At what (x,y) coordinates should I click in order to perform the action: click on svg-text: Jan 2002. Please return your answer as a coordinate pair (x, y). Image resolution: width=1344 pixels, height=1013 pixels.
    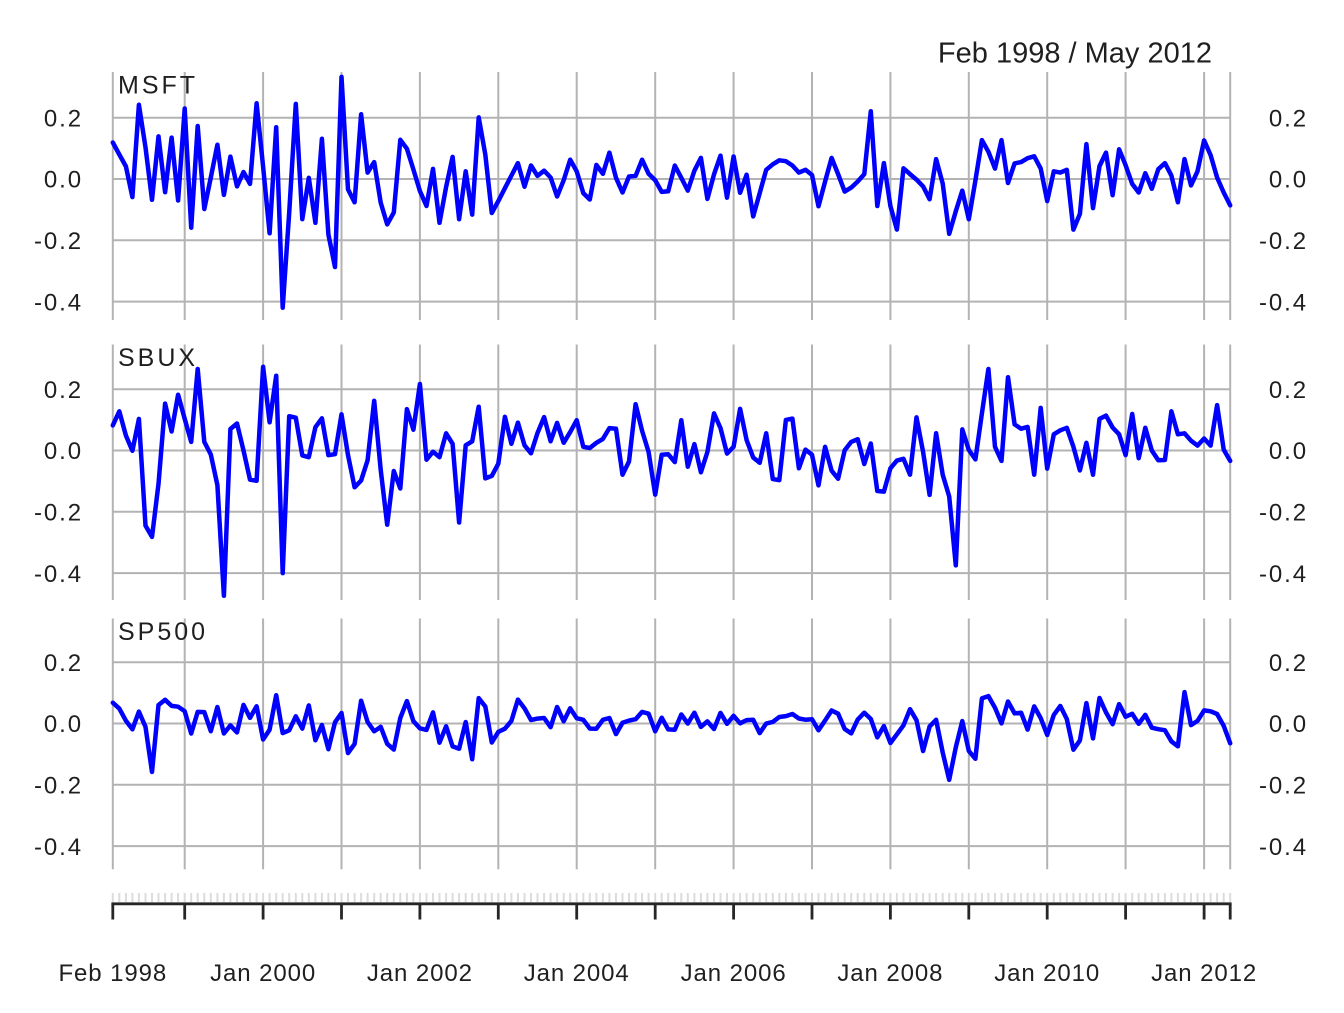
    Looking at the image, I should click on (420, 973).